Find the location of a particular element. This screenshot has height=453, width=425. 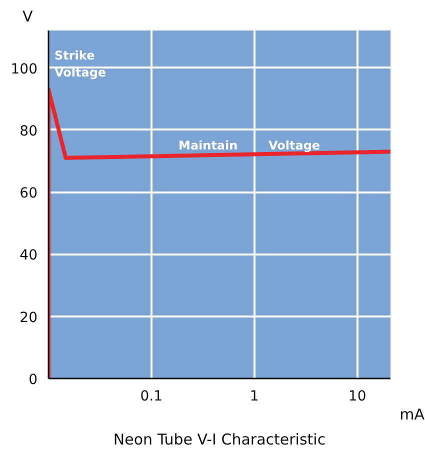

y-tick-label: 80 is located at coordinates (29, 131).